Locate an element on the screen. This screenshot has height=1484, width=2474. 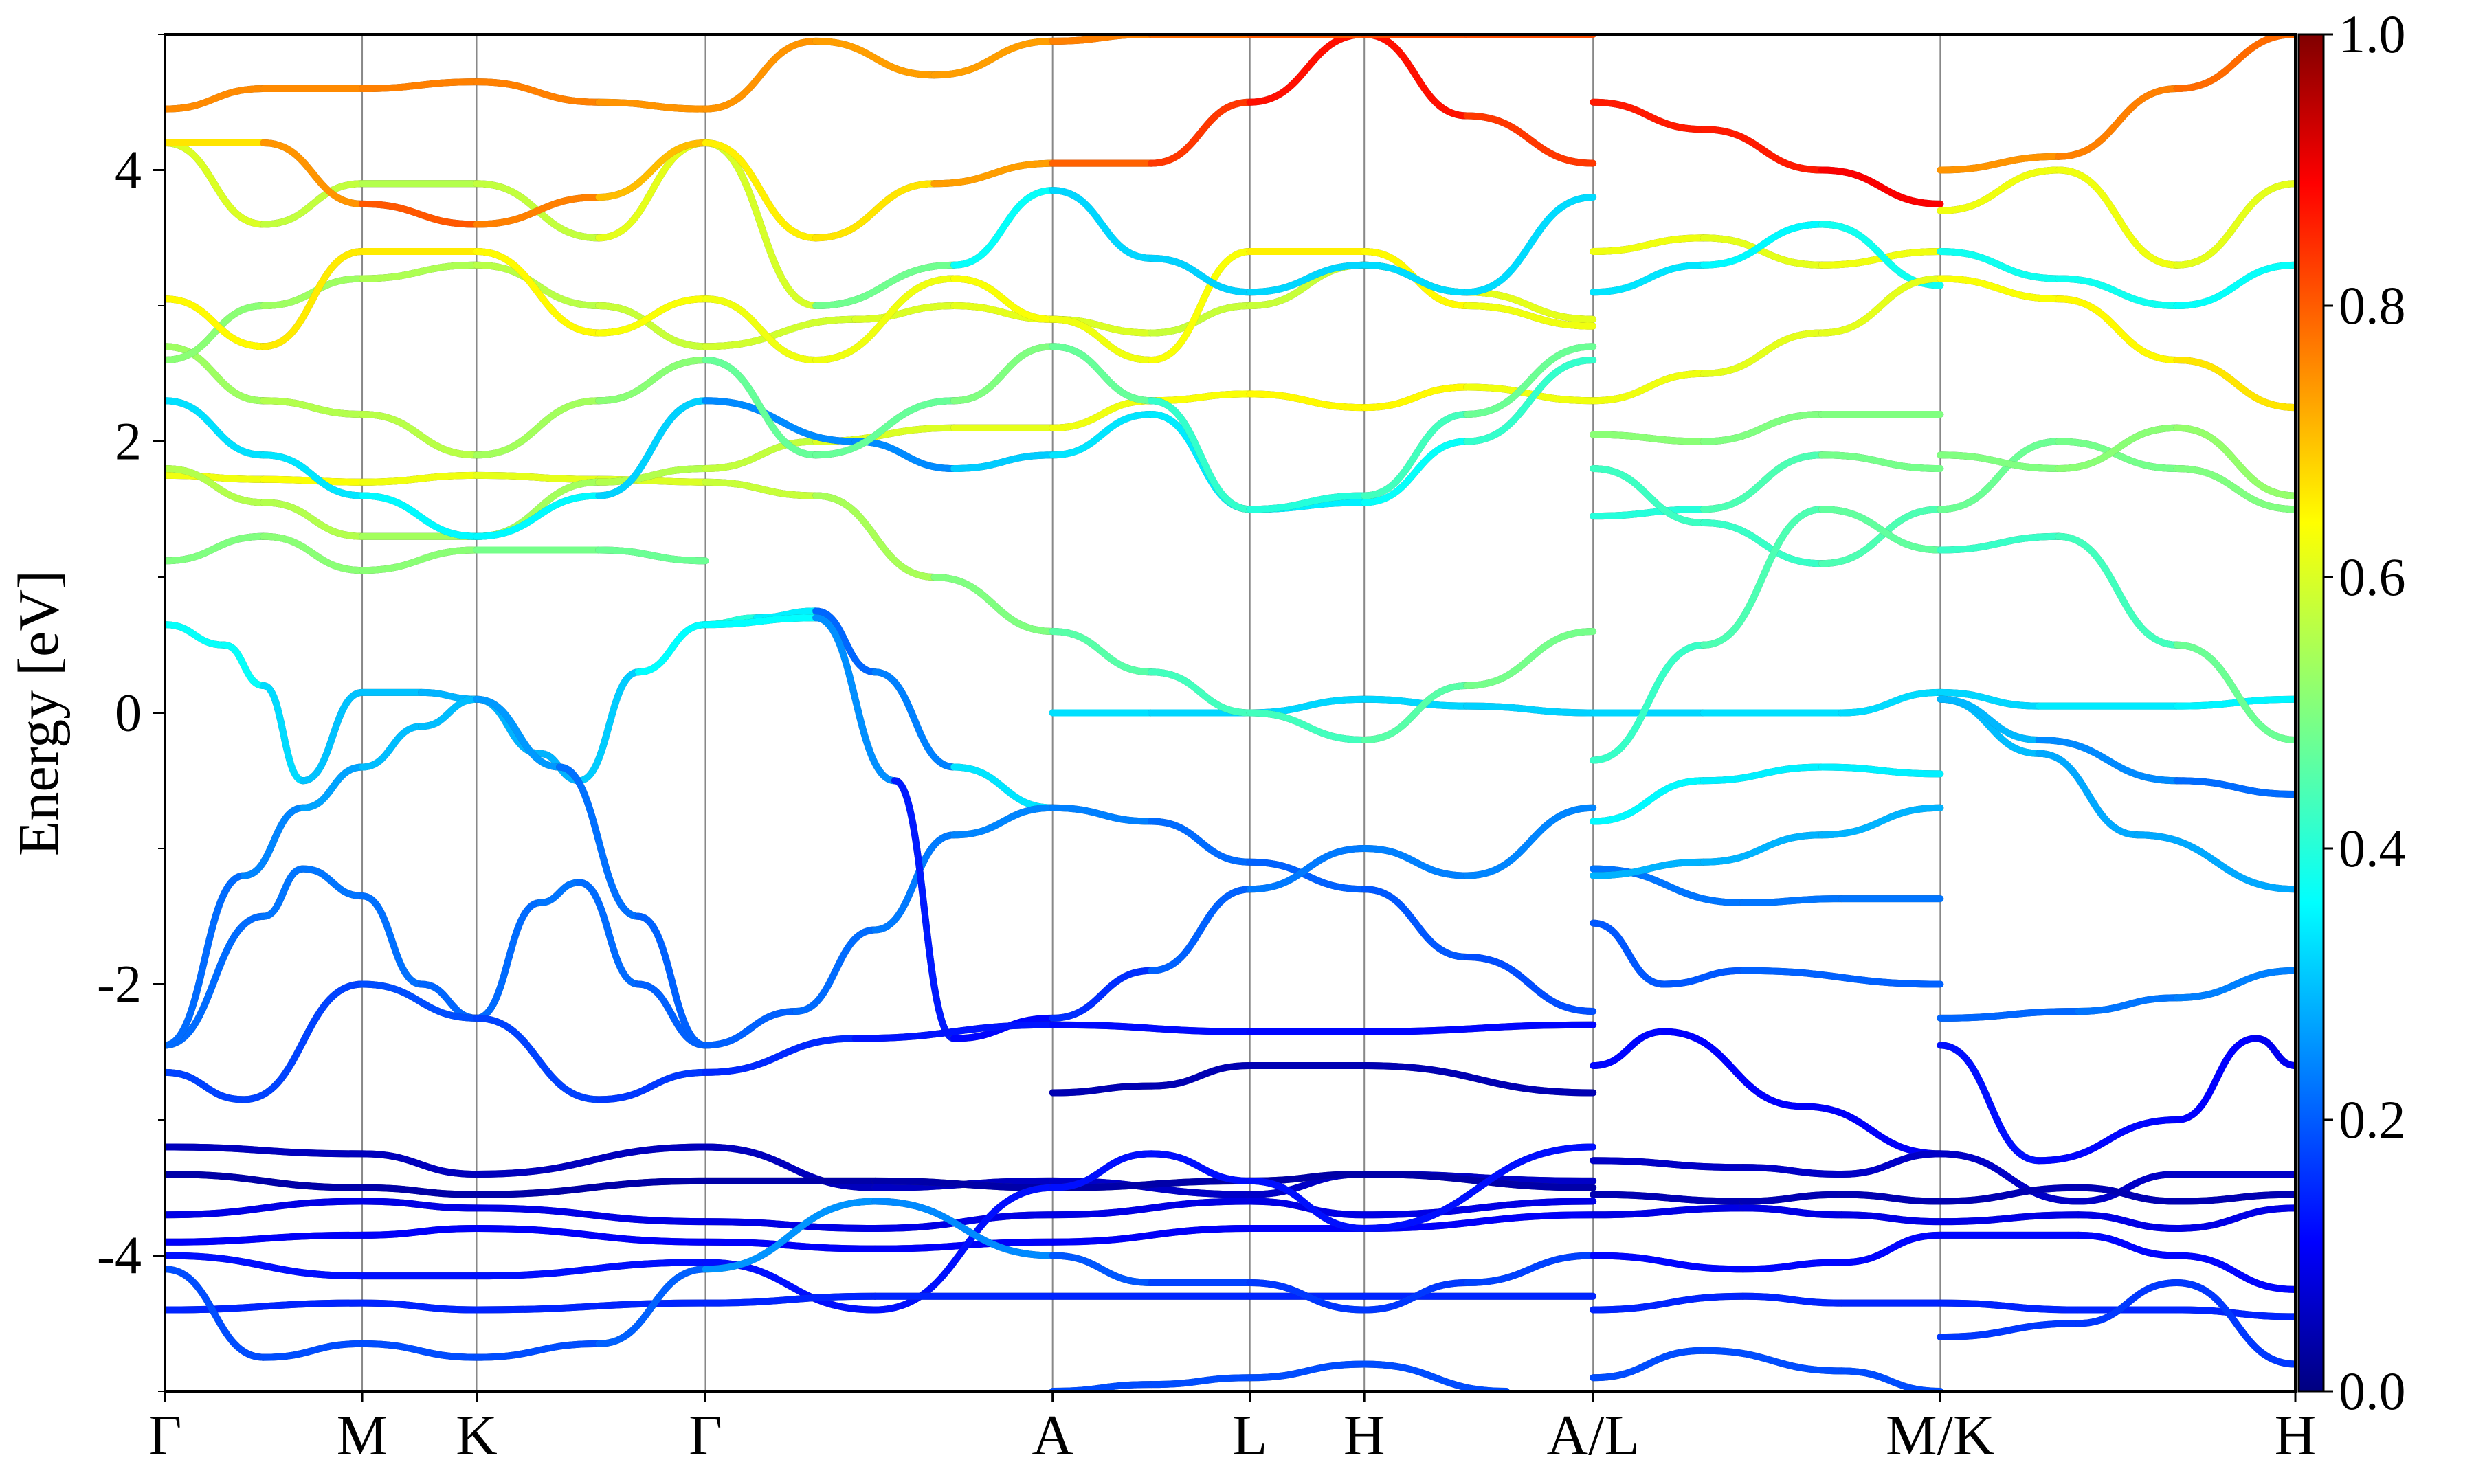
colorbar-tick-label: 0.8 is located at coordinates (2372, 305).